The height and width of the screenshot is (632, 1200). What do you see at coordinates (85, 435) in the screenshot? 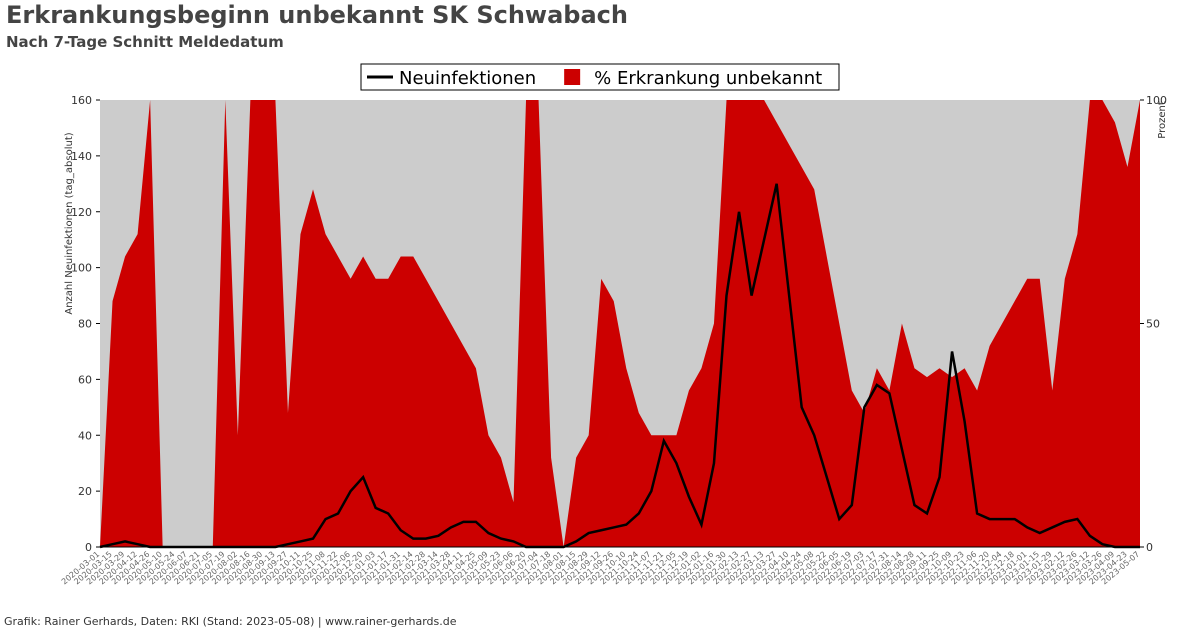
I see `y-tick-label: 40` at bounding box center [85, 435].